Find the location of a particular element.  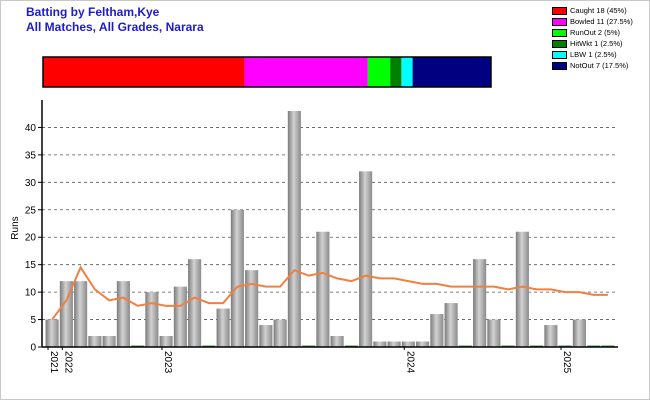

legend-label: LBW 1 (2.5%) is located at coordinates (593, 54).